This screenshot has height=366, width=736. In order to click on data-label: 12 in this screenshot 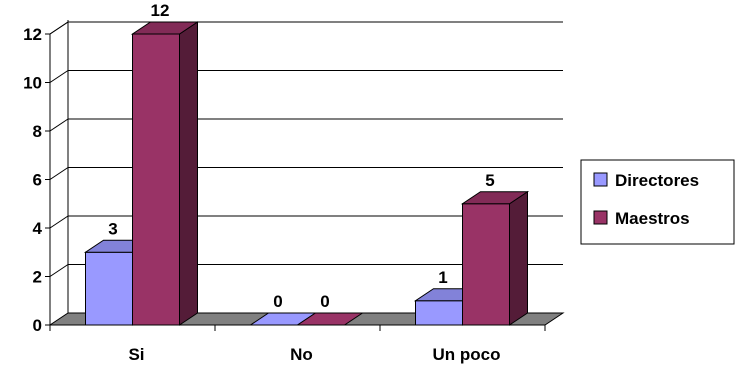, I will do `click(160, 10)`.